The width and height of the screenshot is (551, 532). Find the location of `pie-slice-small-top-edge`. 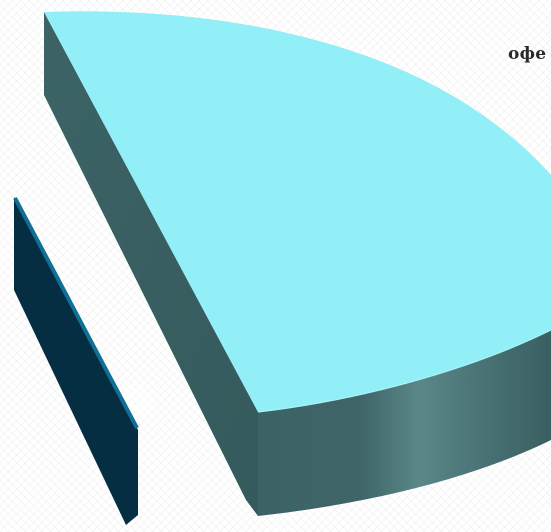

pie-slice-small-top-edge is located at coordinates (76, 313).